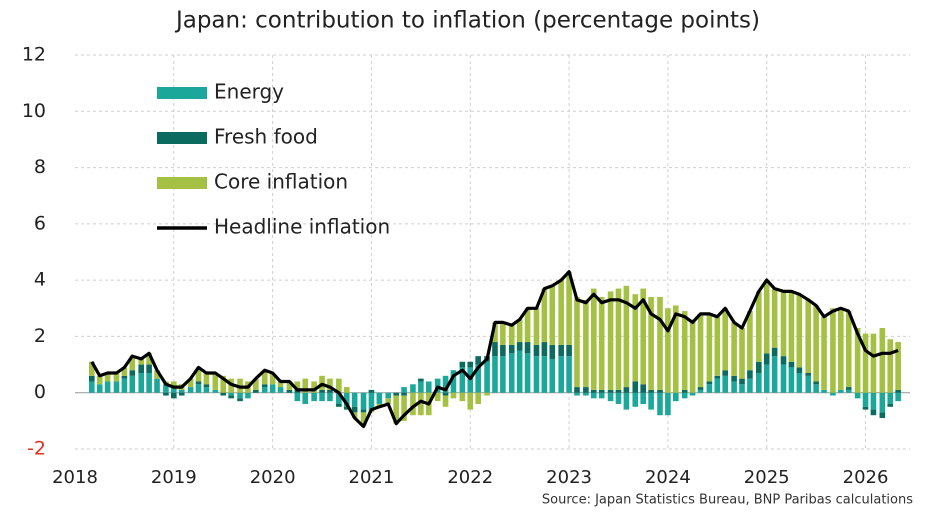 Image resolution: width=929 pixels, height=514 pixels. Describe the element at coordinates (34, 111) in the screenshot. I see `y-tick-label: 10` at that location.